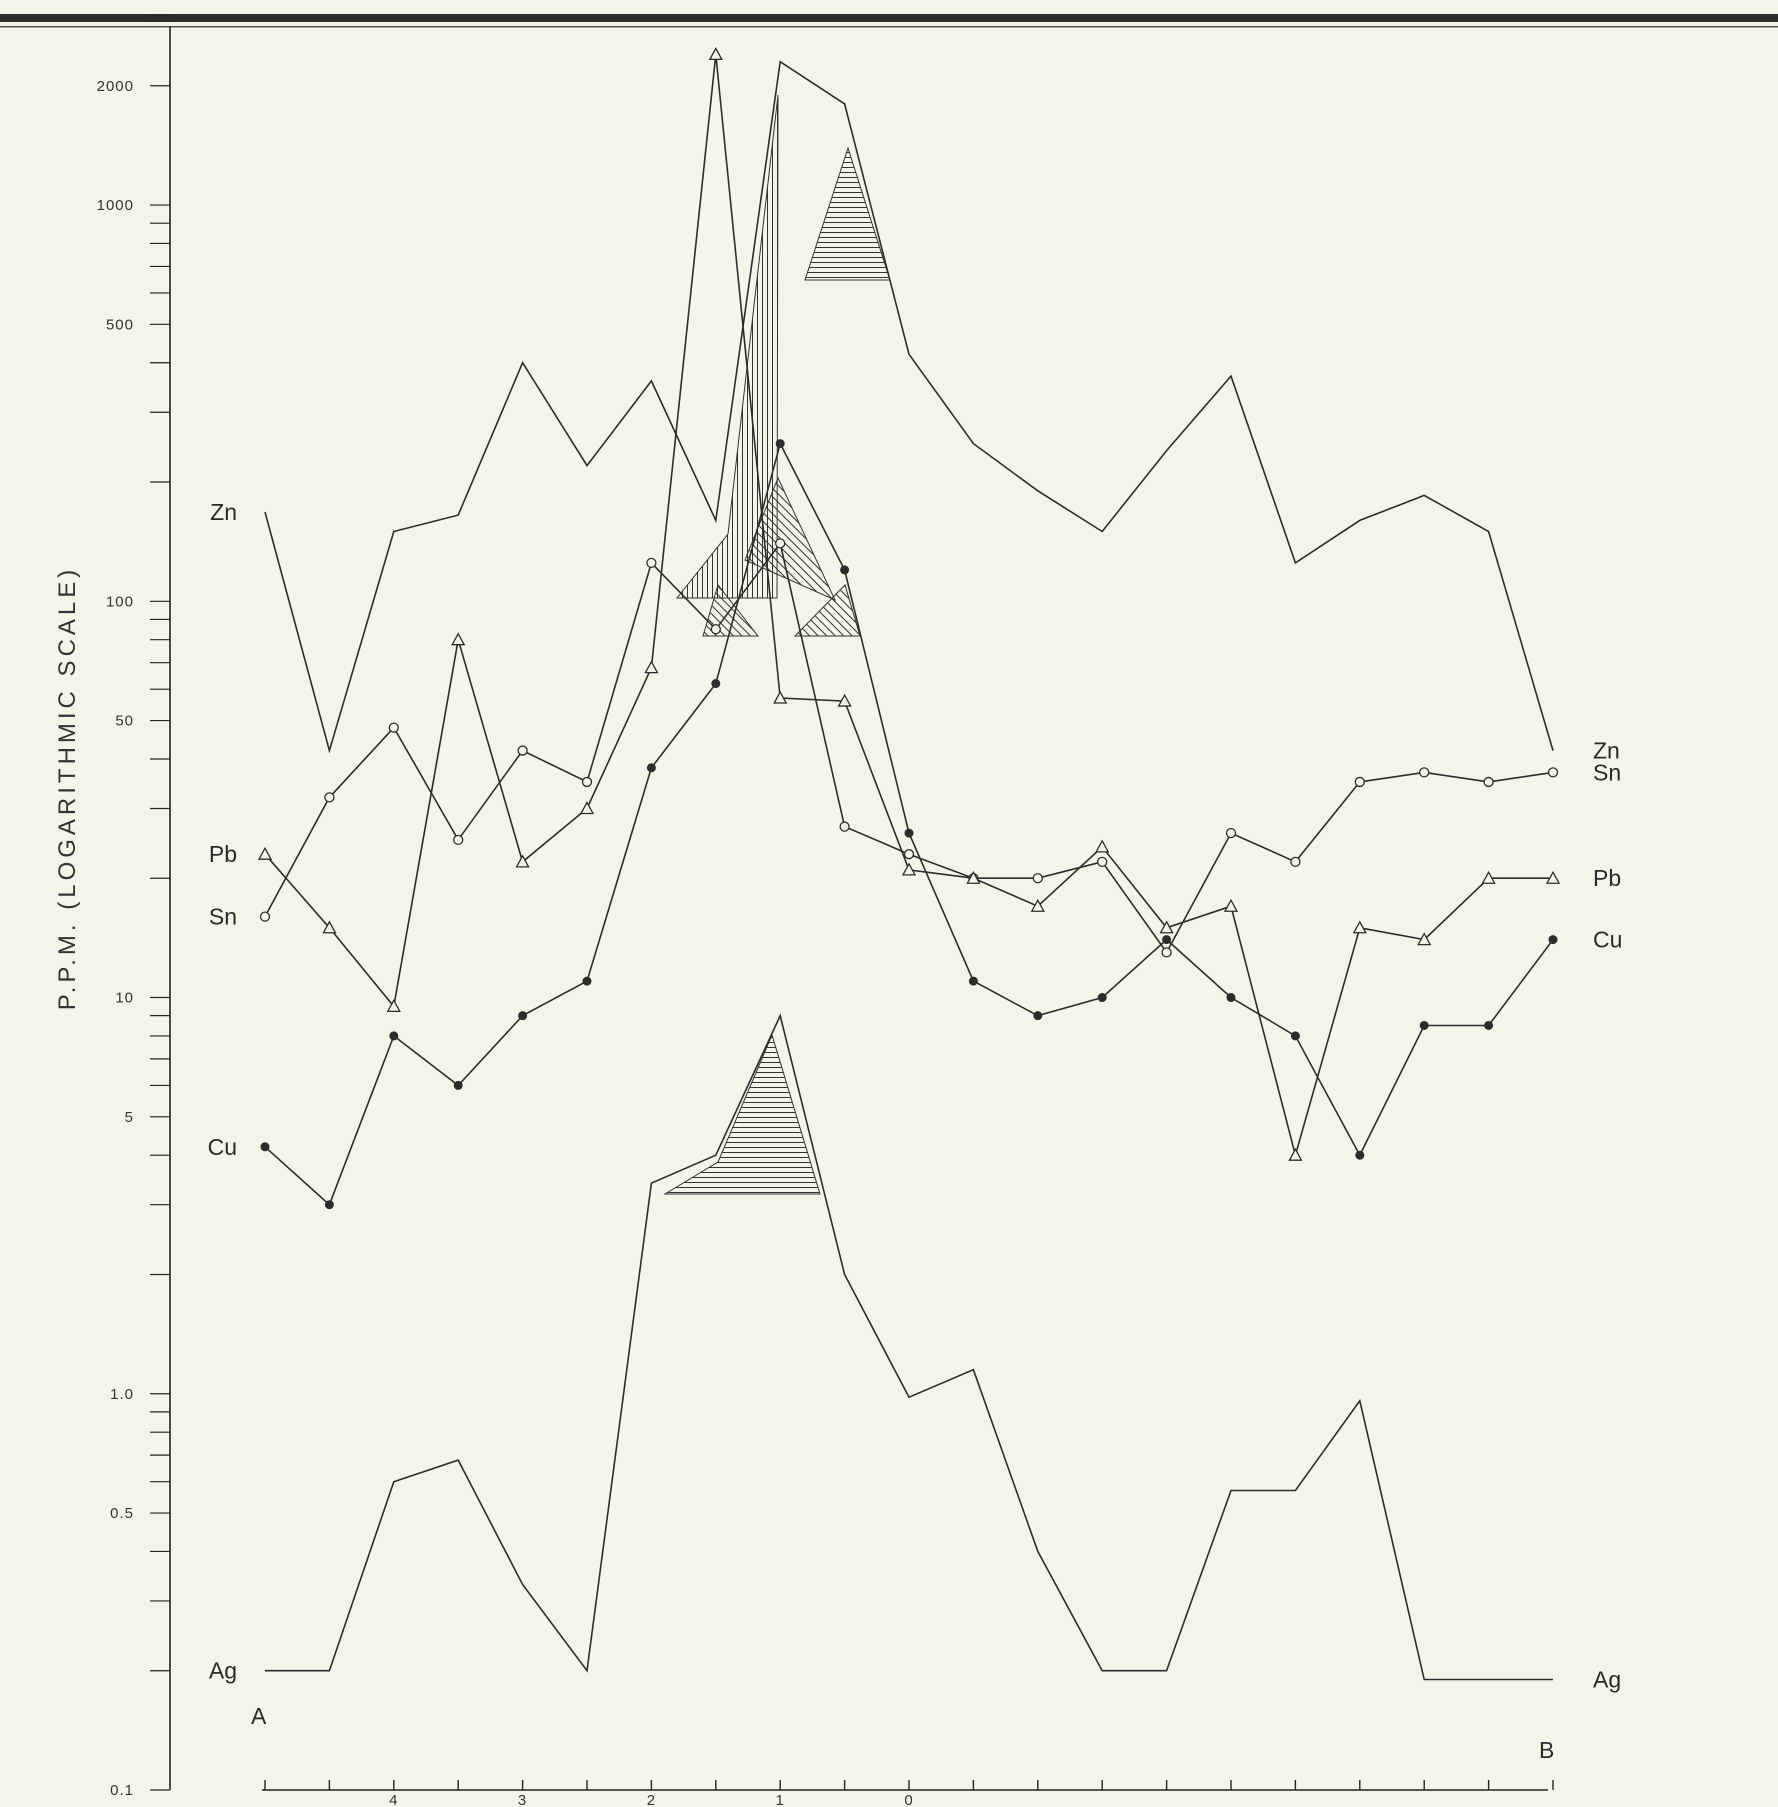 This screenshot has width=1778, height=1807. Describe the element at coordinates (827, 610) in the screenshot. I see `sn-anomaly-hatch-right` at that location.